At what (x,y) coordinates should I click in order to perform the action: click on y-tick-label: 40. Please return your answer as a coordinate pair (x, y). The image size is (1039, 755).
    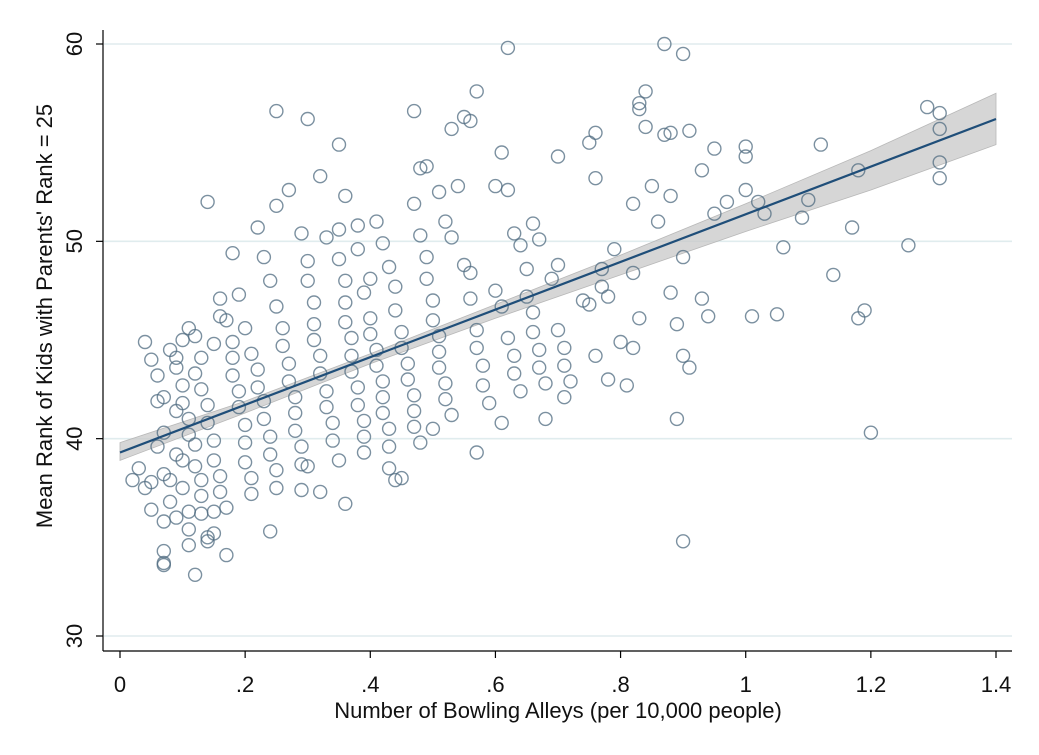
    Looking at the image, I should click on (74, 438).